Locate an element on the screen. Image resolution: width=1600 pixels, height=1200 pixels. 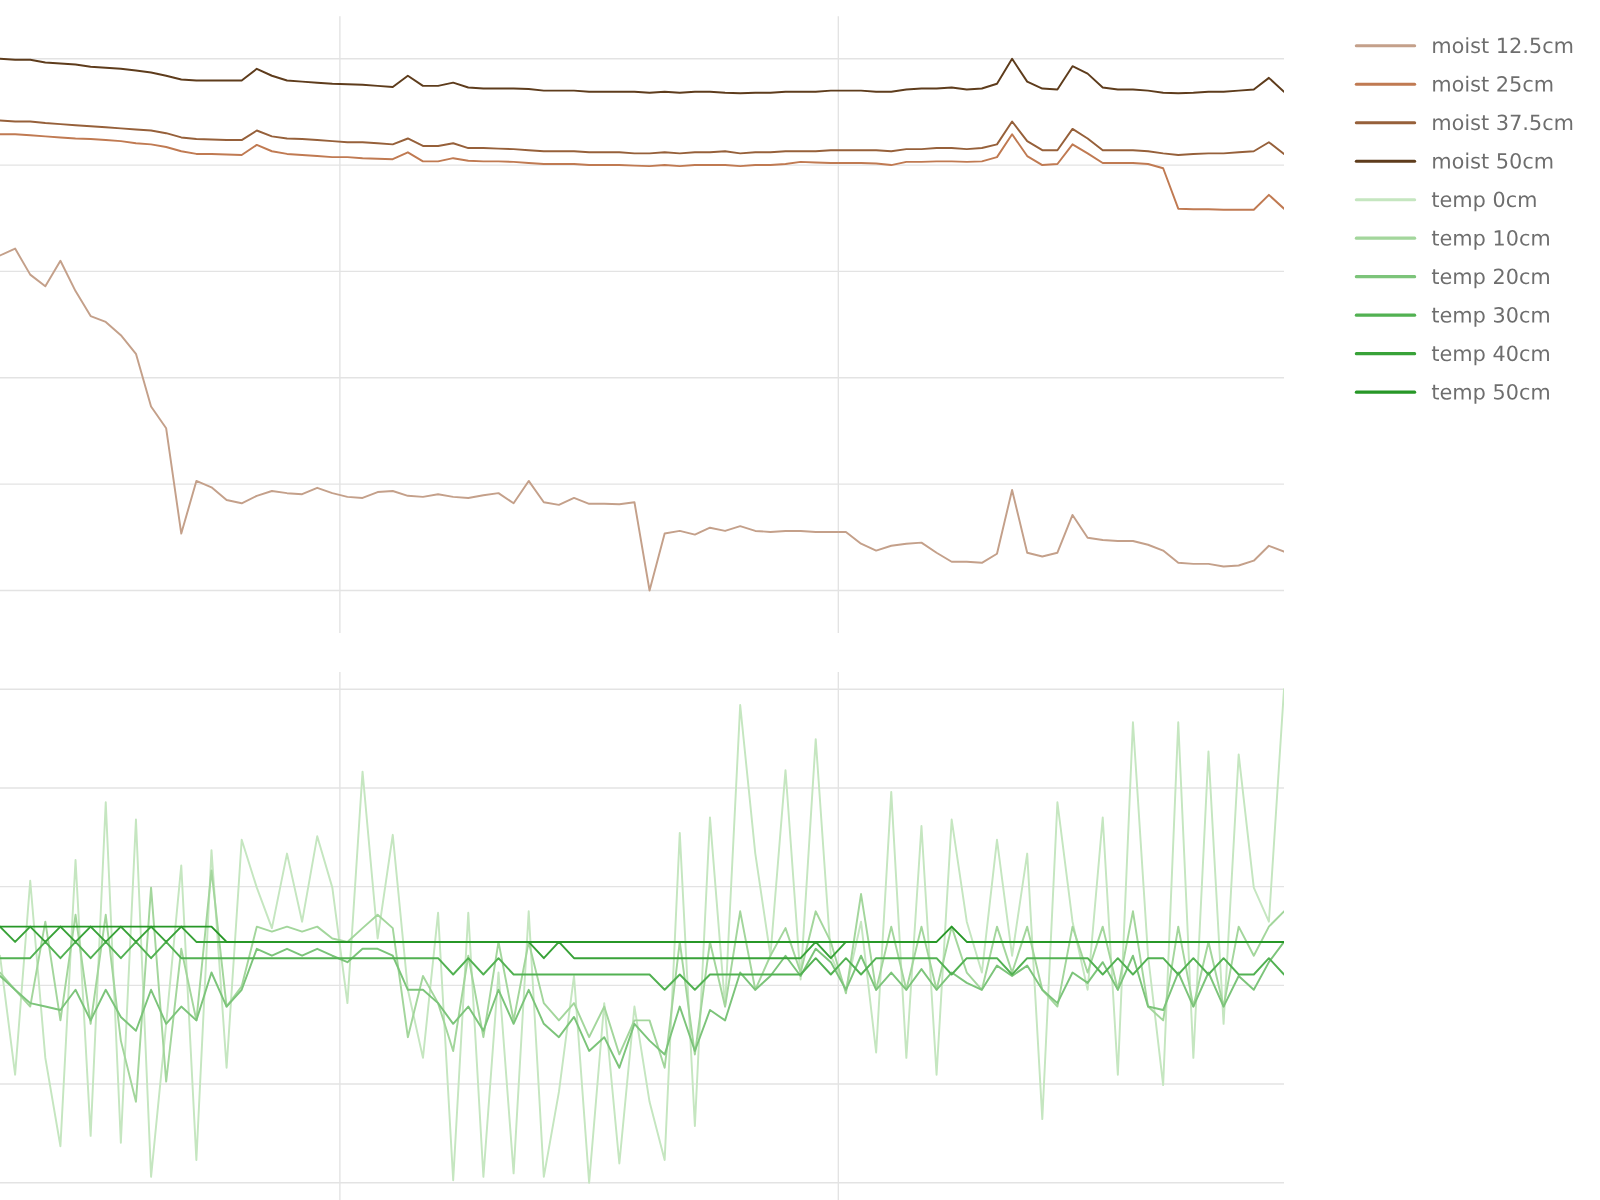
legend-label: moist 12.5cm is located at coordinates (1503, 45).